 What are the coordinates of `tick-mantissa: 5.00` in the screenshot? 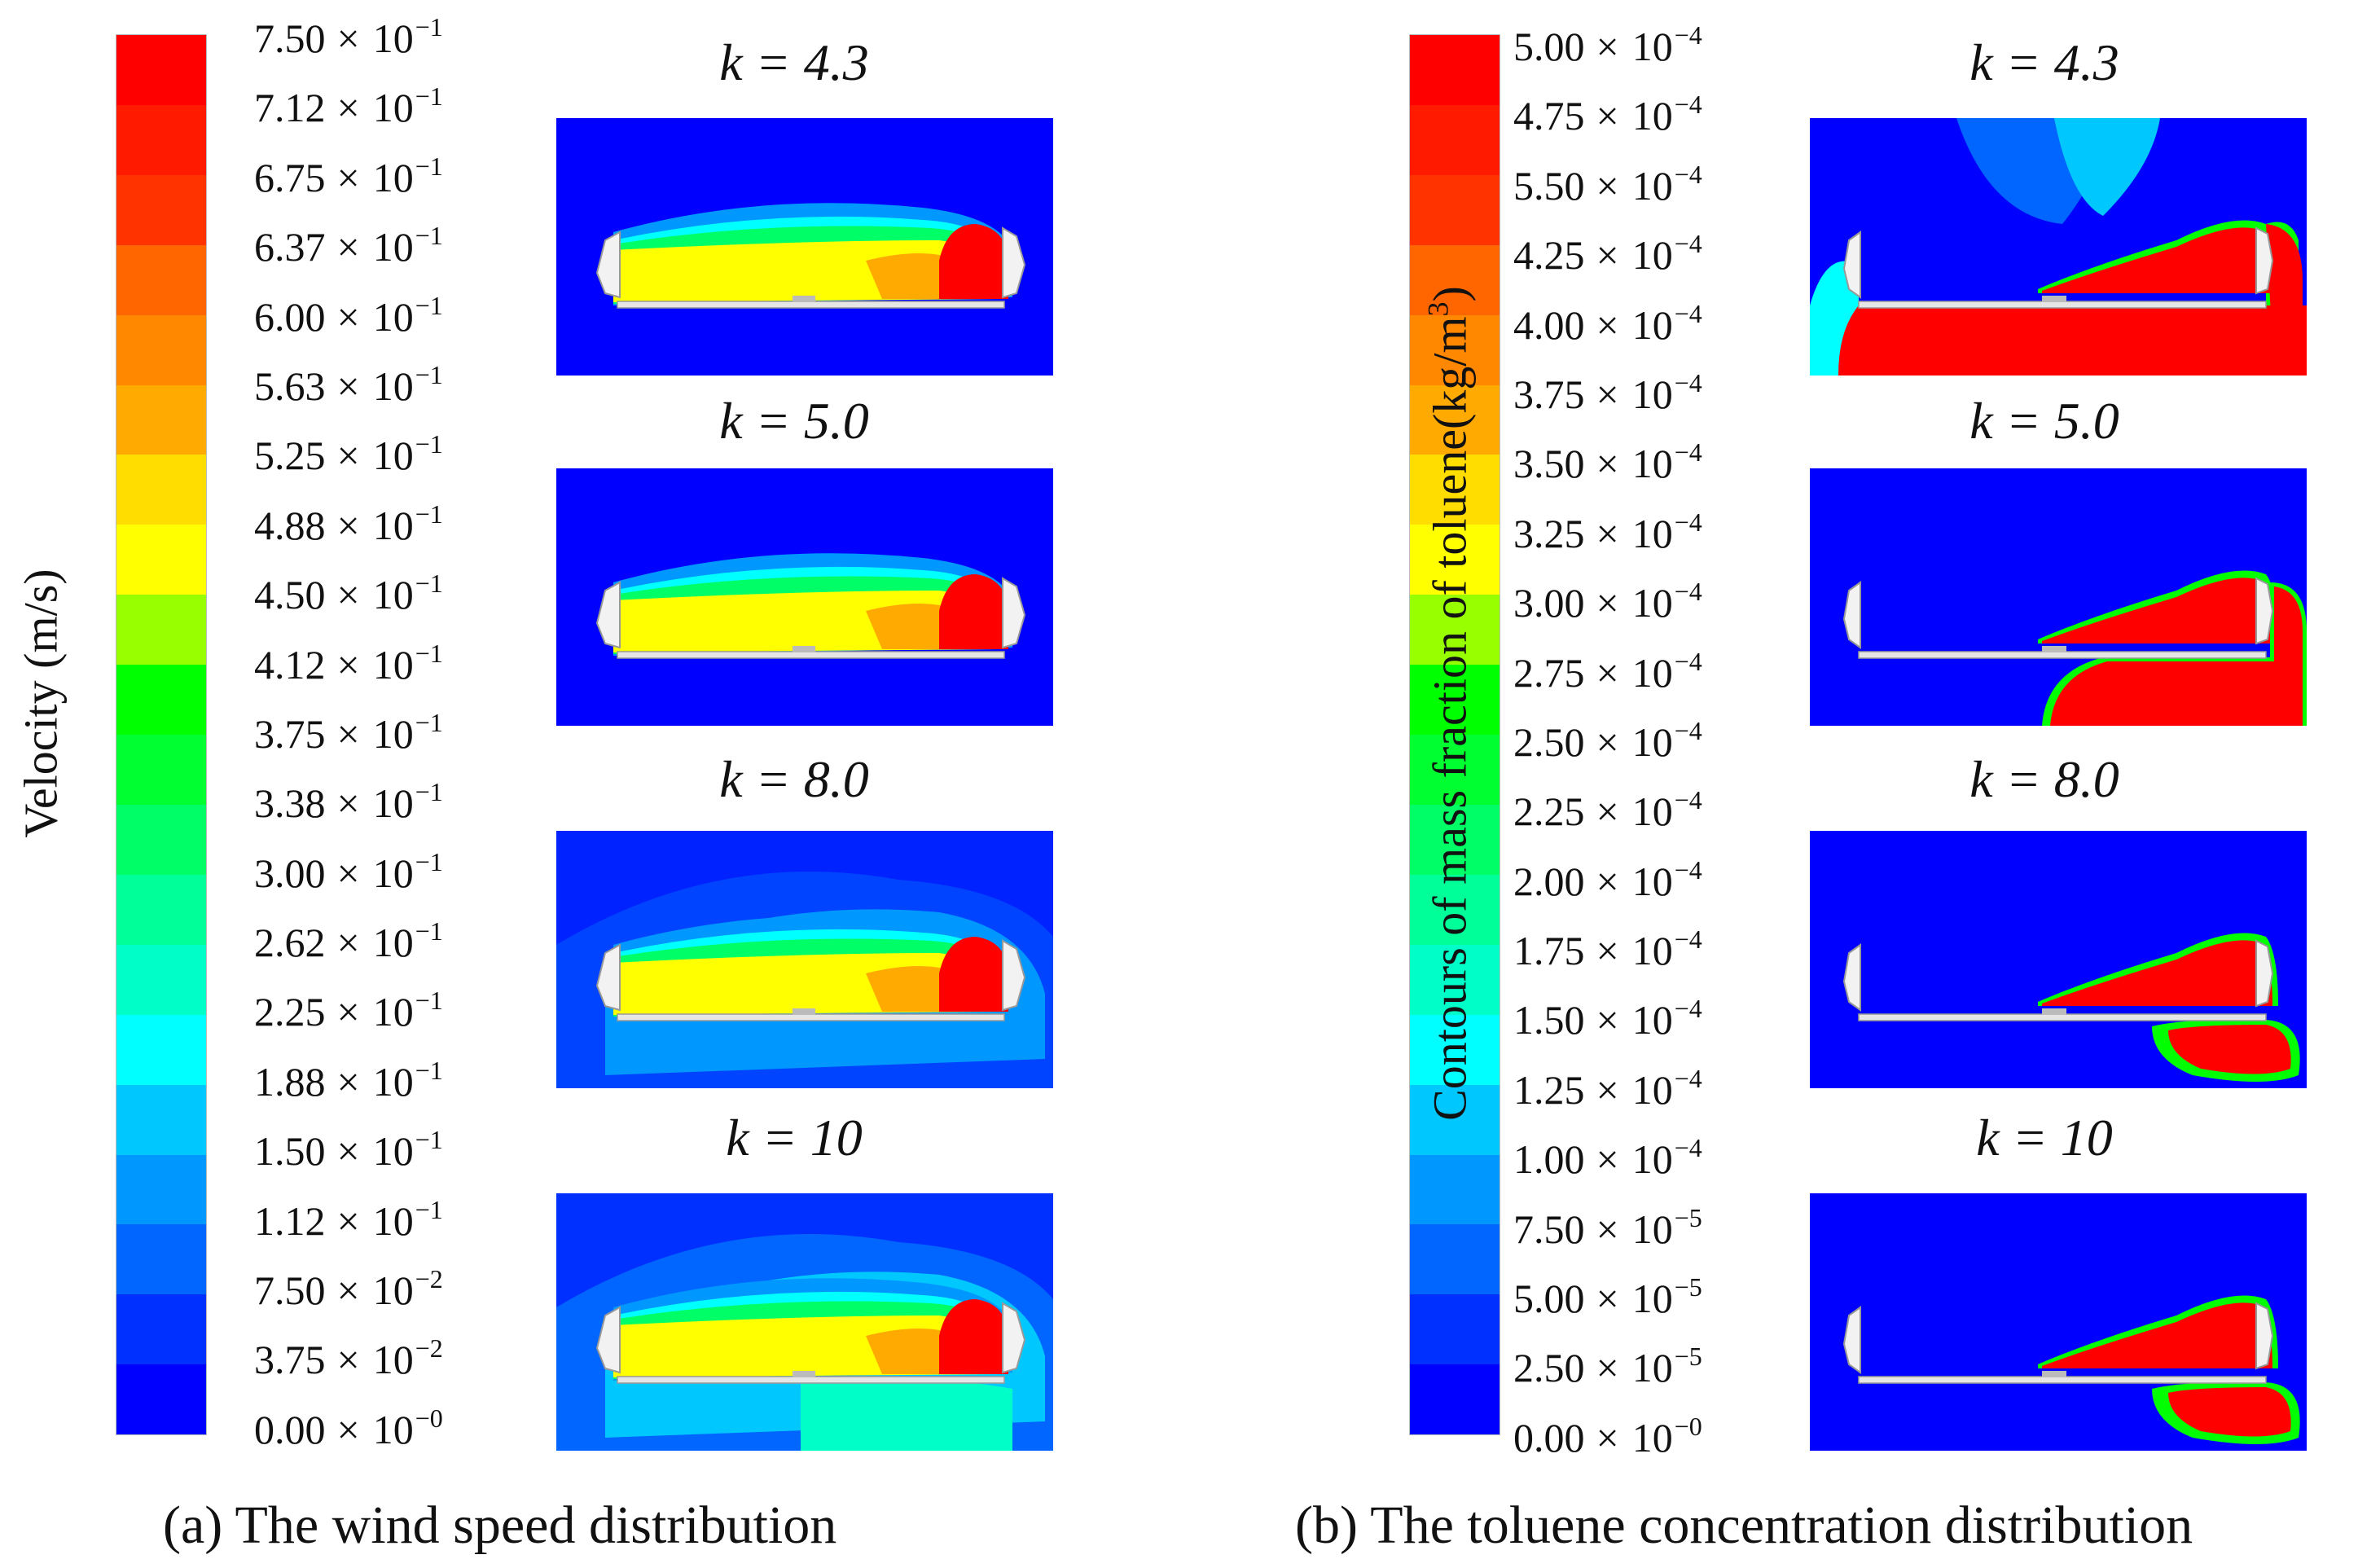 It's located at (1549, 1299).